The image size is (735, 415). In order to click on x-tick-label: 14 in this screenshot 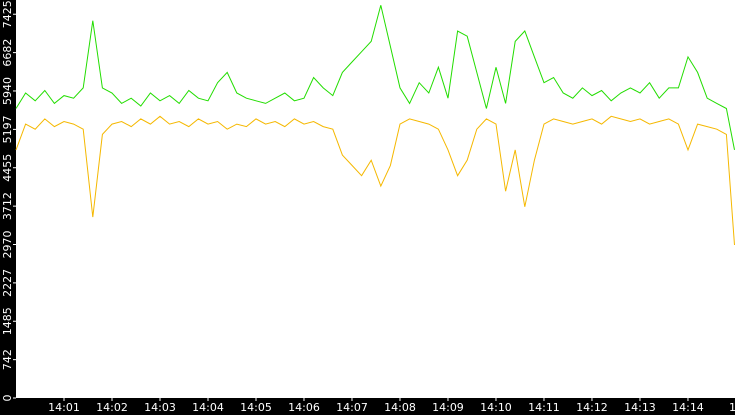, I will do `click(732, 407)`.